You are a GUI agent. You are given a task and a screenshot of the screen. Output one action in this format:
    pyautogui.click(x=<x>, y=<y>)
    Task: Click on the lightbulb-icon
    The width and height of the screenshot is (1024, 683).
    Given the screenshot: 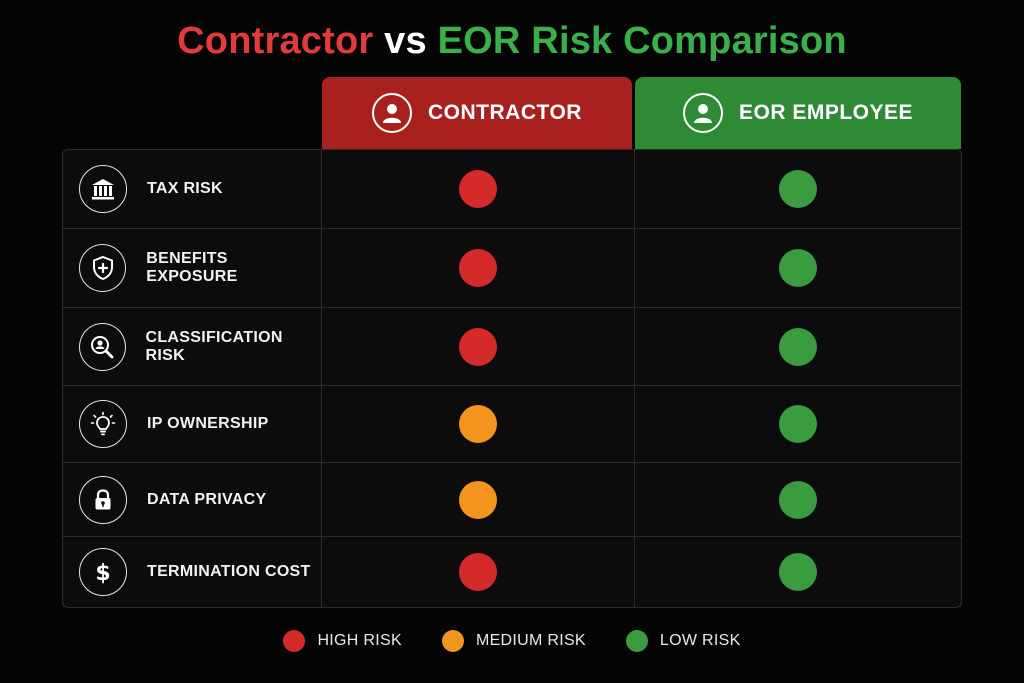 What is the action you would take?
    pyautogui.click(x=103, y=424)
    